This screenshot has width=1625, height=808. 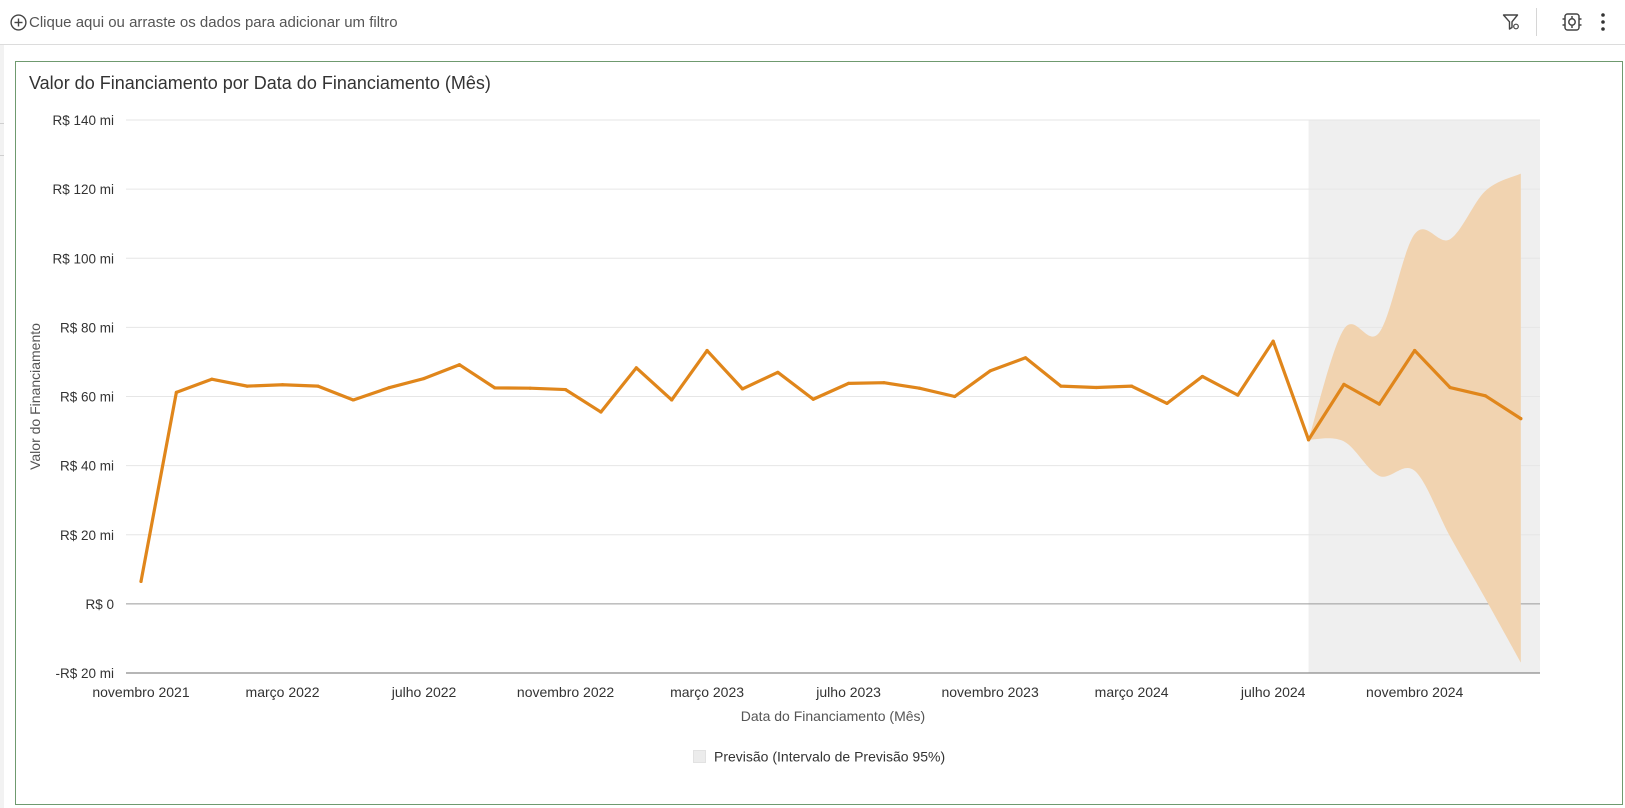 I want to click on x-tick-label: março 2024, so click(x=1132, y=692).